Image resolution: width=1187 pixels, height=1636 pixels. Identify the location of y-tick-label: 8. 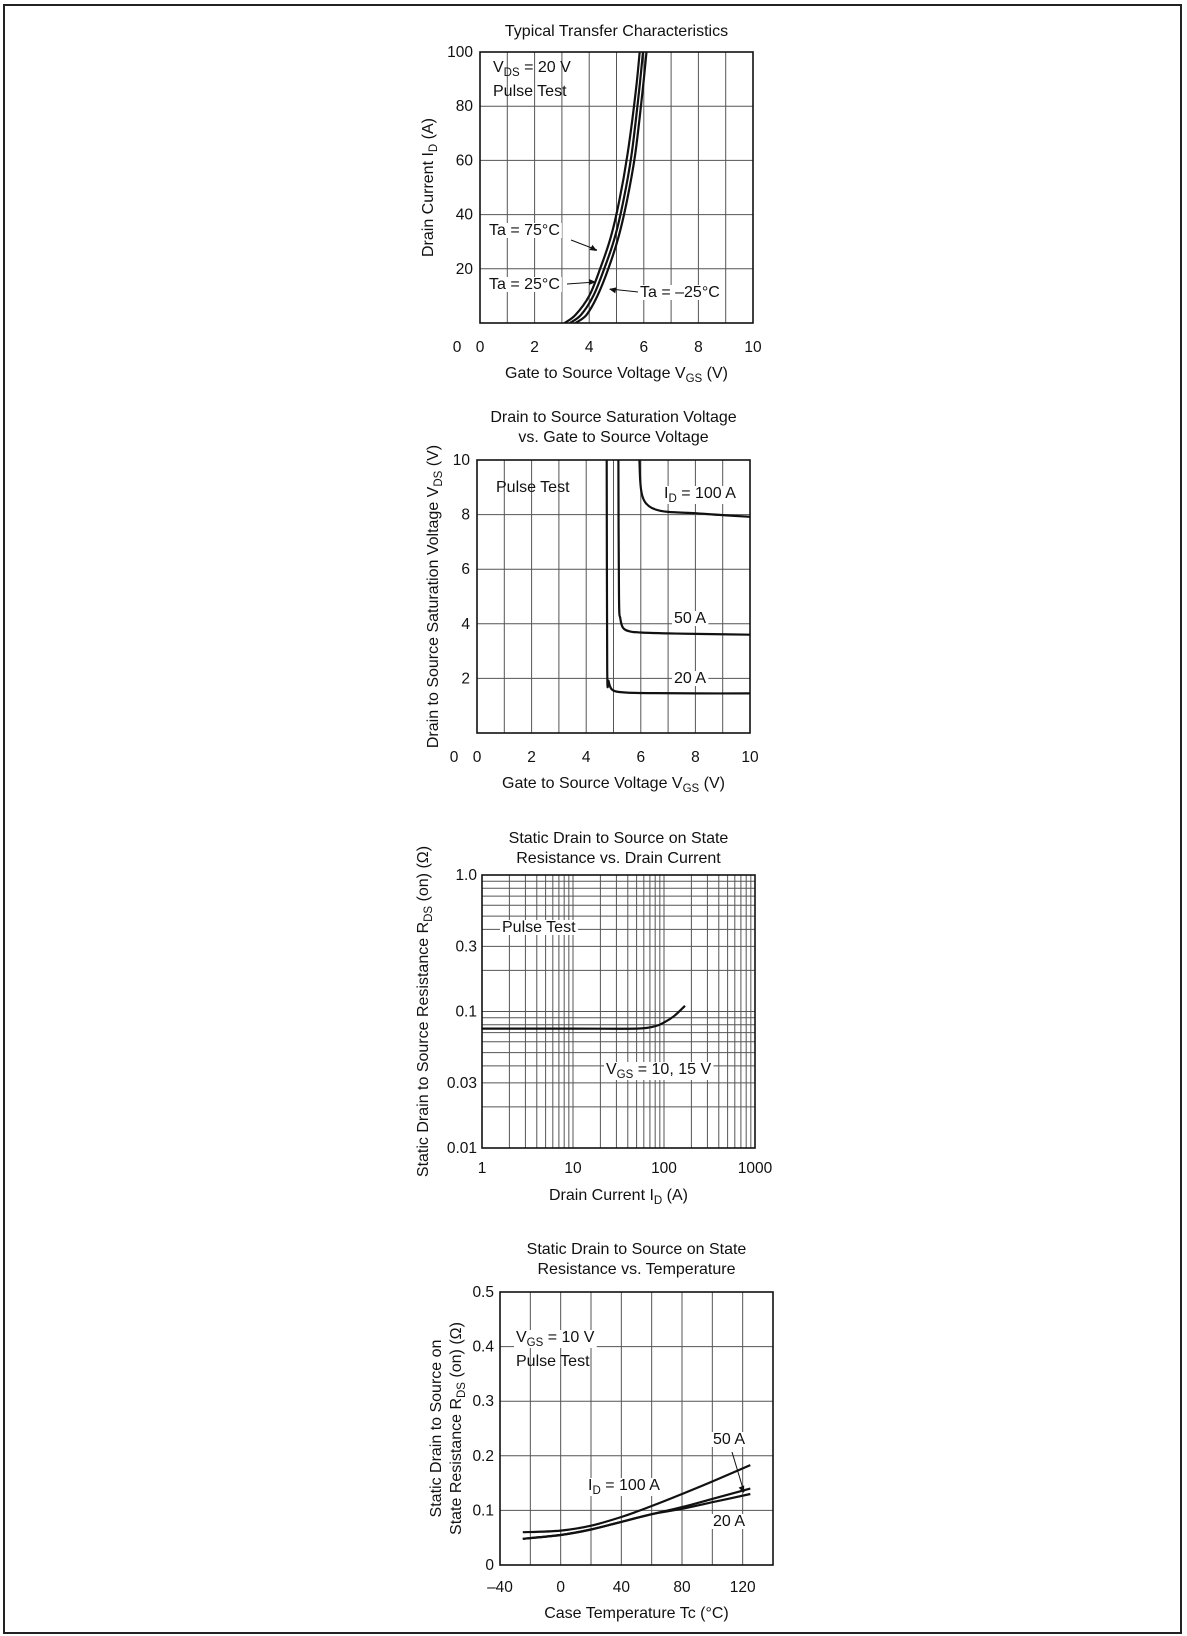
(465, 515).